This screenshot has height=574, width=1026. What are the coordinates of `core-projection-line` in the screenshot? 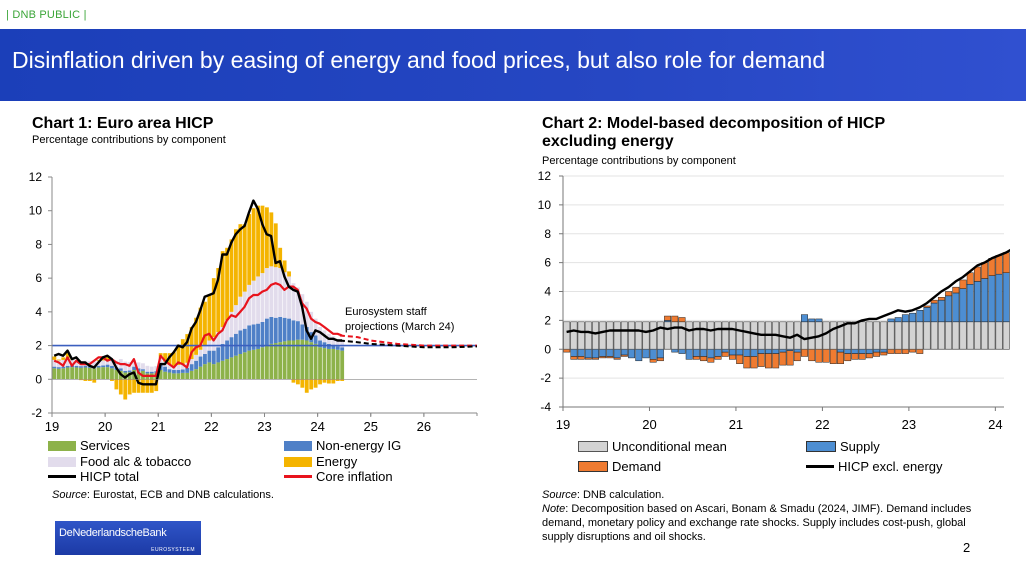 It's located at (408, 340).